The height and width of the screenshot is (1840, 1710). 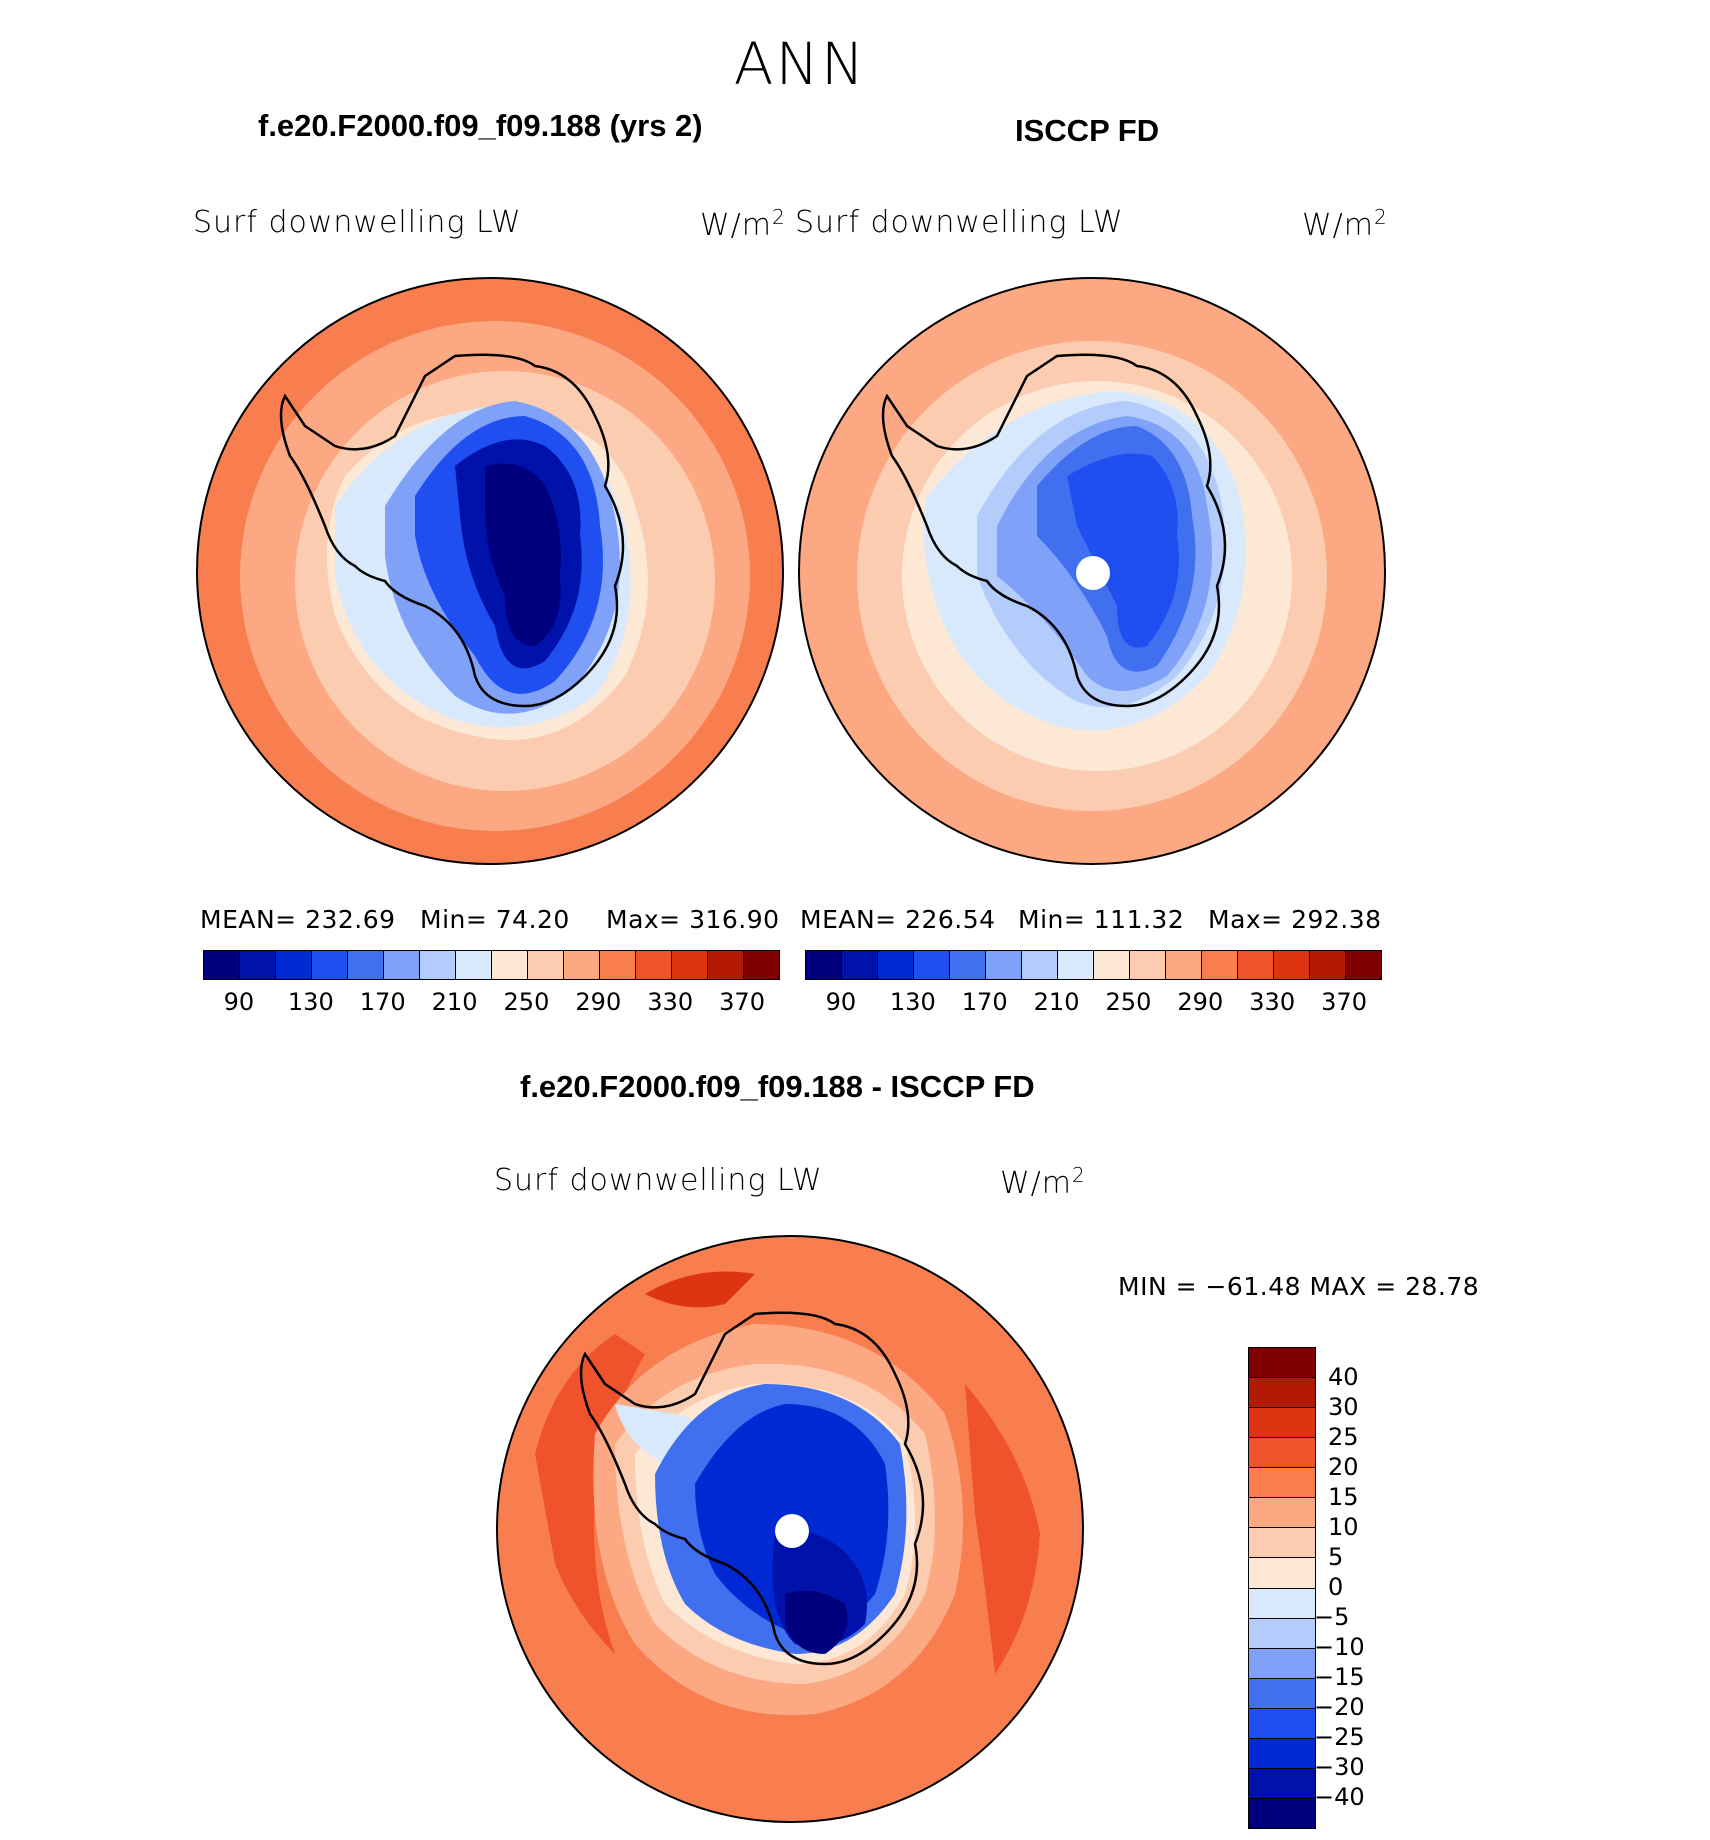 I want to click on colorbar-tick-label: −10, so click(x=1339, y=1647).